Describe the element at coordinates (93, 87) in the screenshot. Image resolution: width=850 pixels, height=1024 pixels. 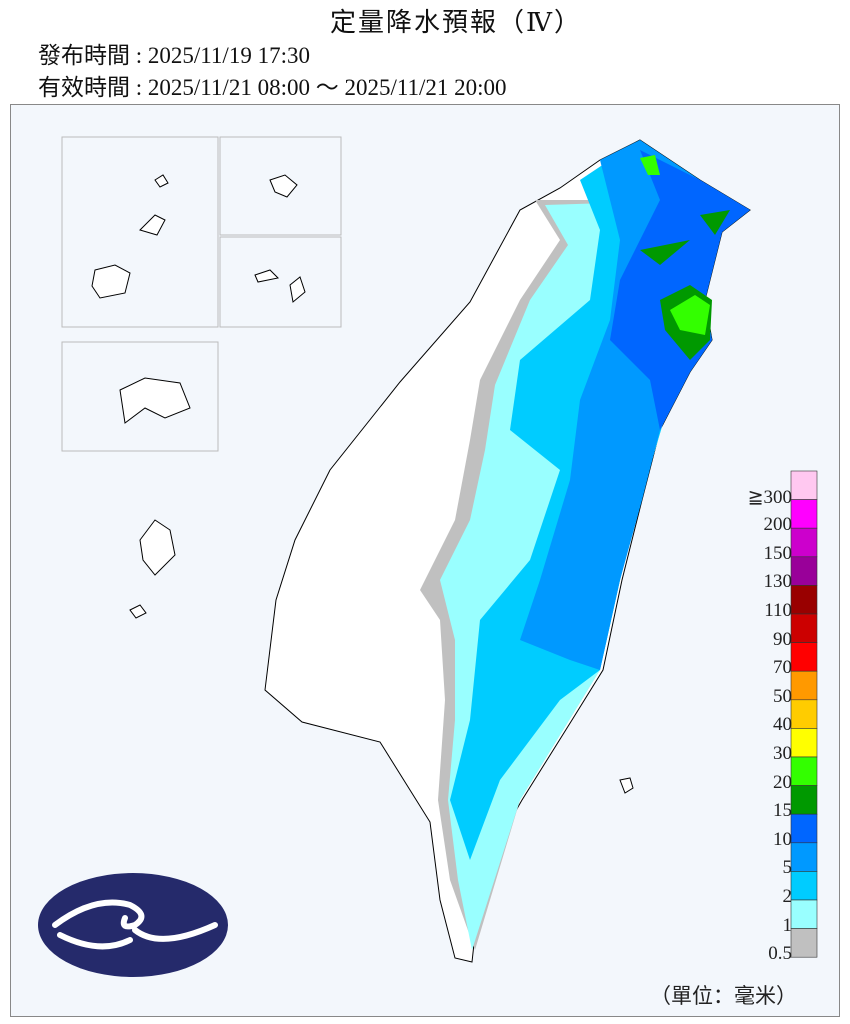
I see `valid-label: 有效時間 :` at that location.